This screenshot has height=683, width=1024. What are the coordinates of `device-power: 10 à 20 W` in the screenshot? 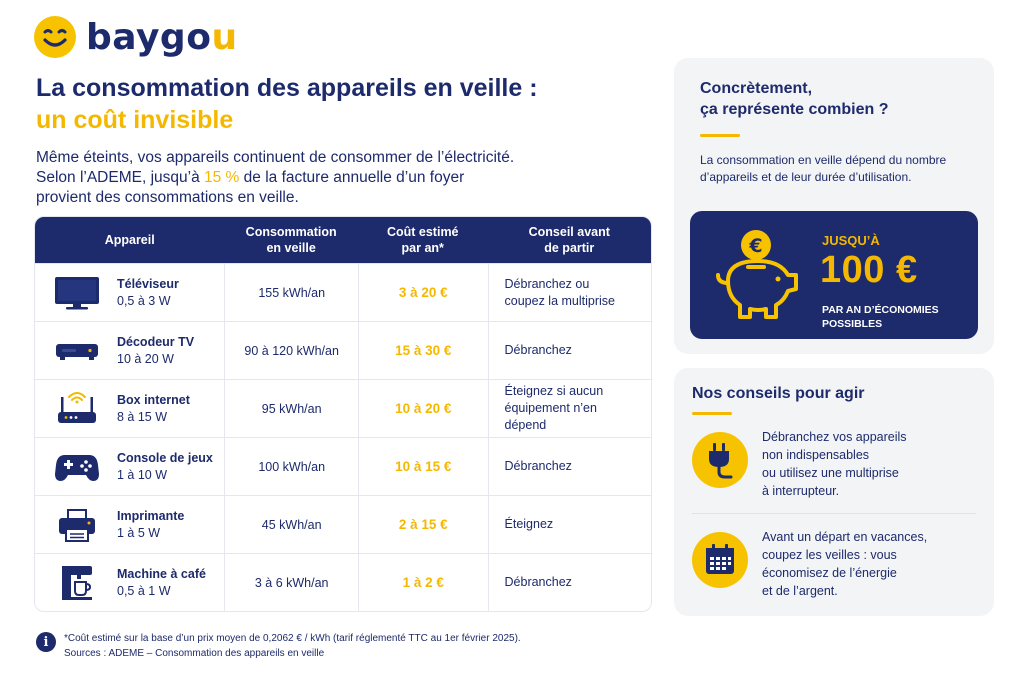 It's located at (145, 358).